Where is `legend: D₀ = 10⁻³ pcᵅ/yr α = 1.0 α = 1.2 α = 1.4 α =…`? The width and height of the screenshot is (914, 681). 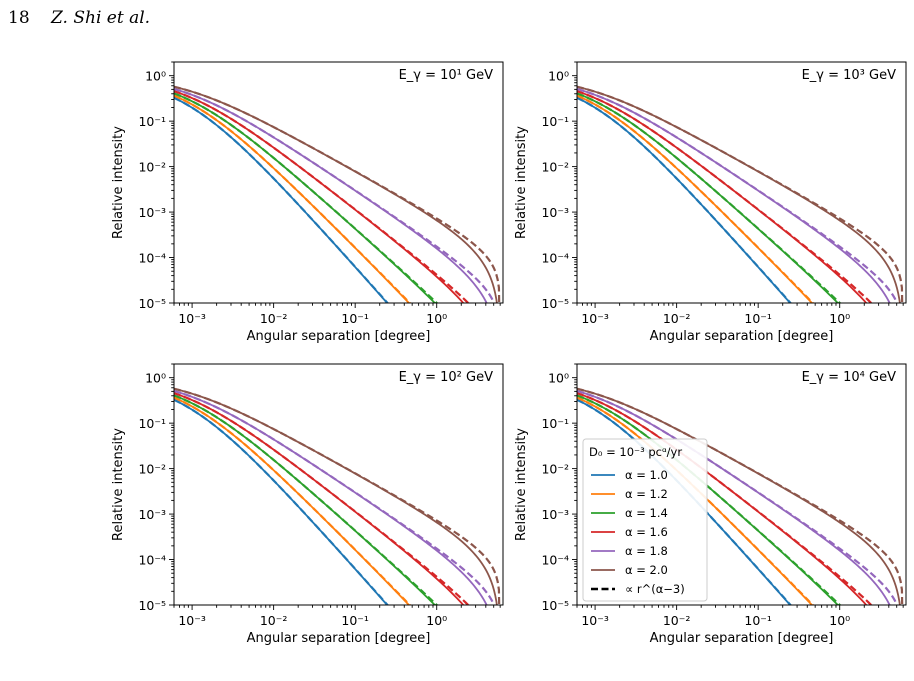
legend: D₀ = 10⁻³ pcᵅ/yr α = 1.0 α = 1.2 α = 1.4 α =… is located at coordinates (645, 520).